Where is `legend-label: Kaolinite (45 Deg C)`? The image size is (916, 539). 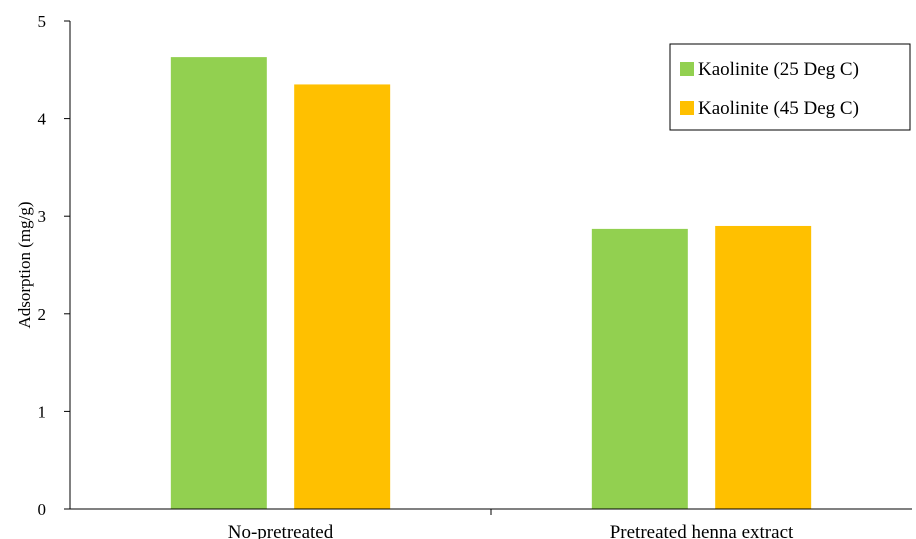
legend-label: Kaolinite (45 Deg C) is located at coordinates (778, 108).